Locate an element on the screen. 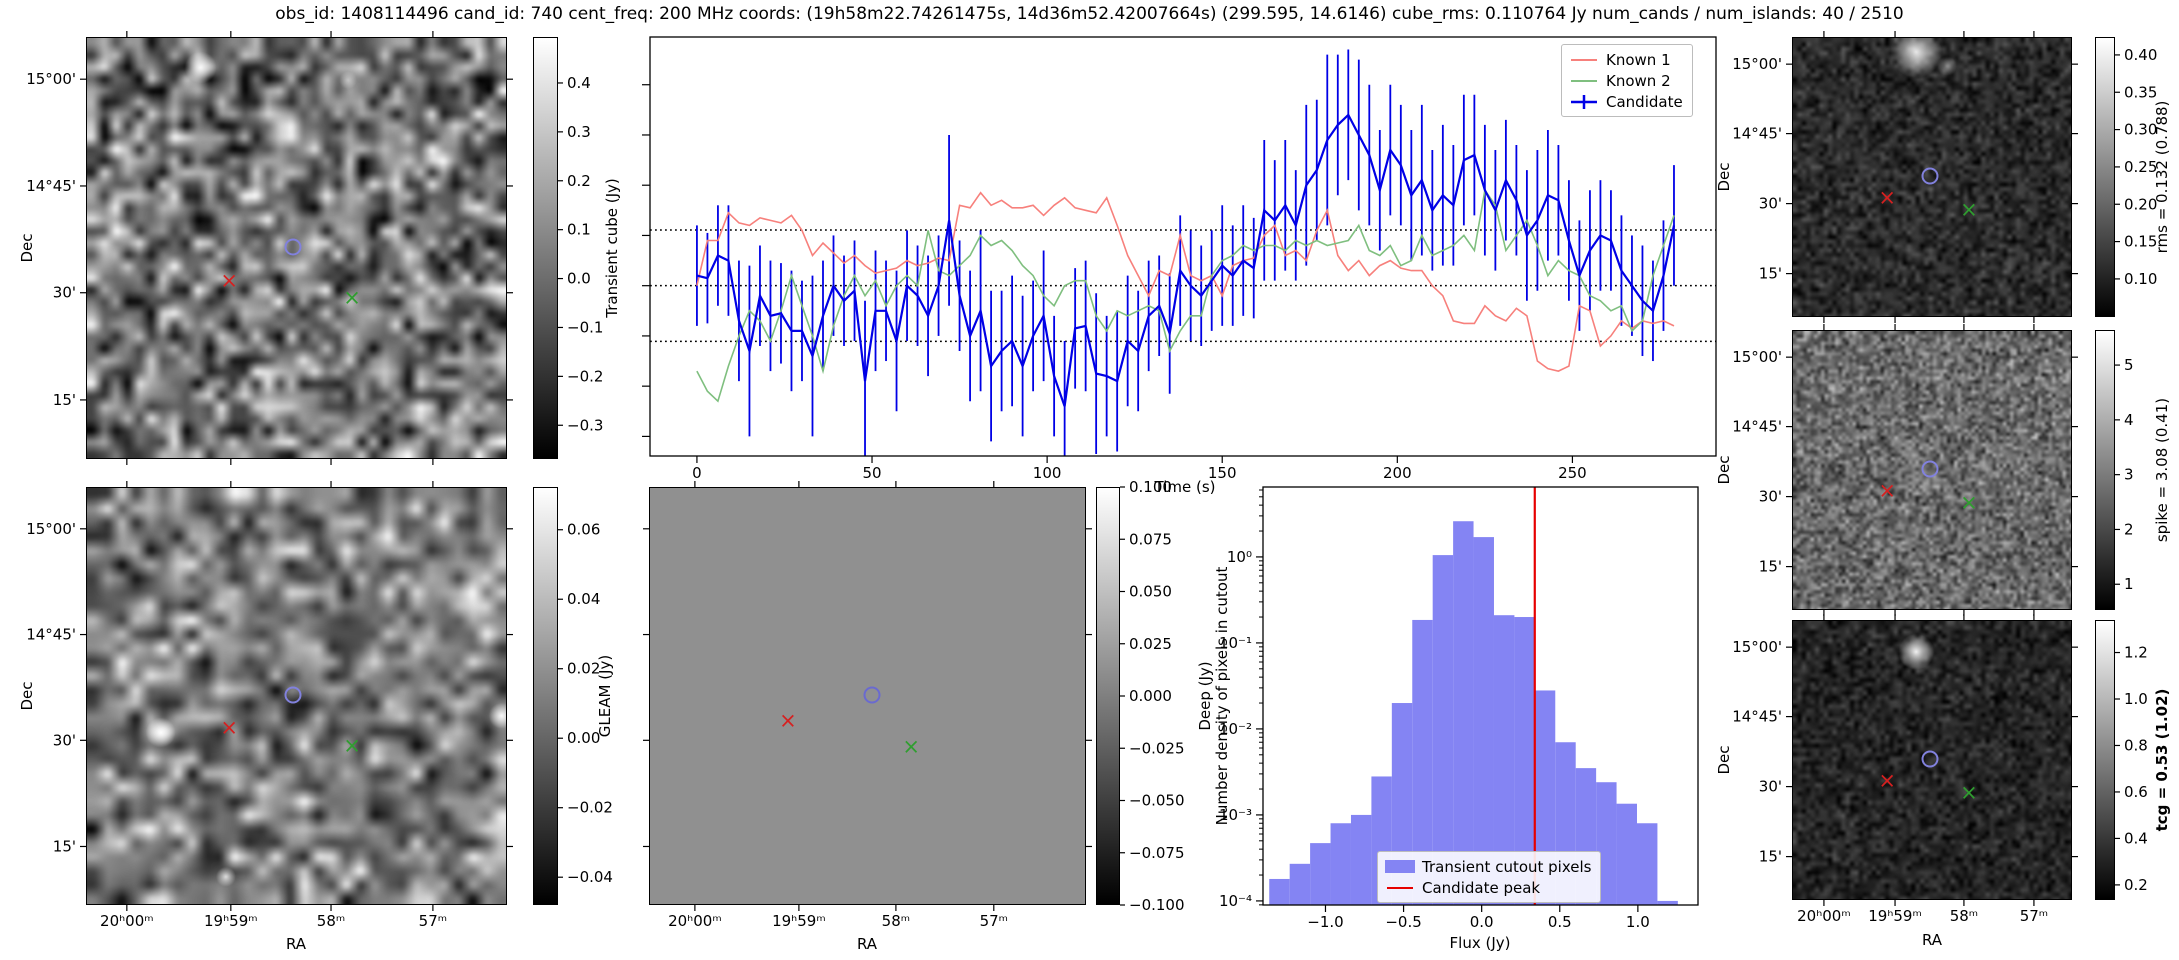  tick-label: 1.0 is located at coordinates (1638, 922).